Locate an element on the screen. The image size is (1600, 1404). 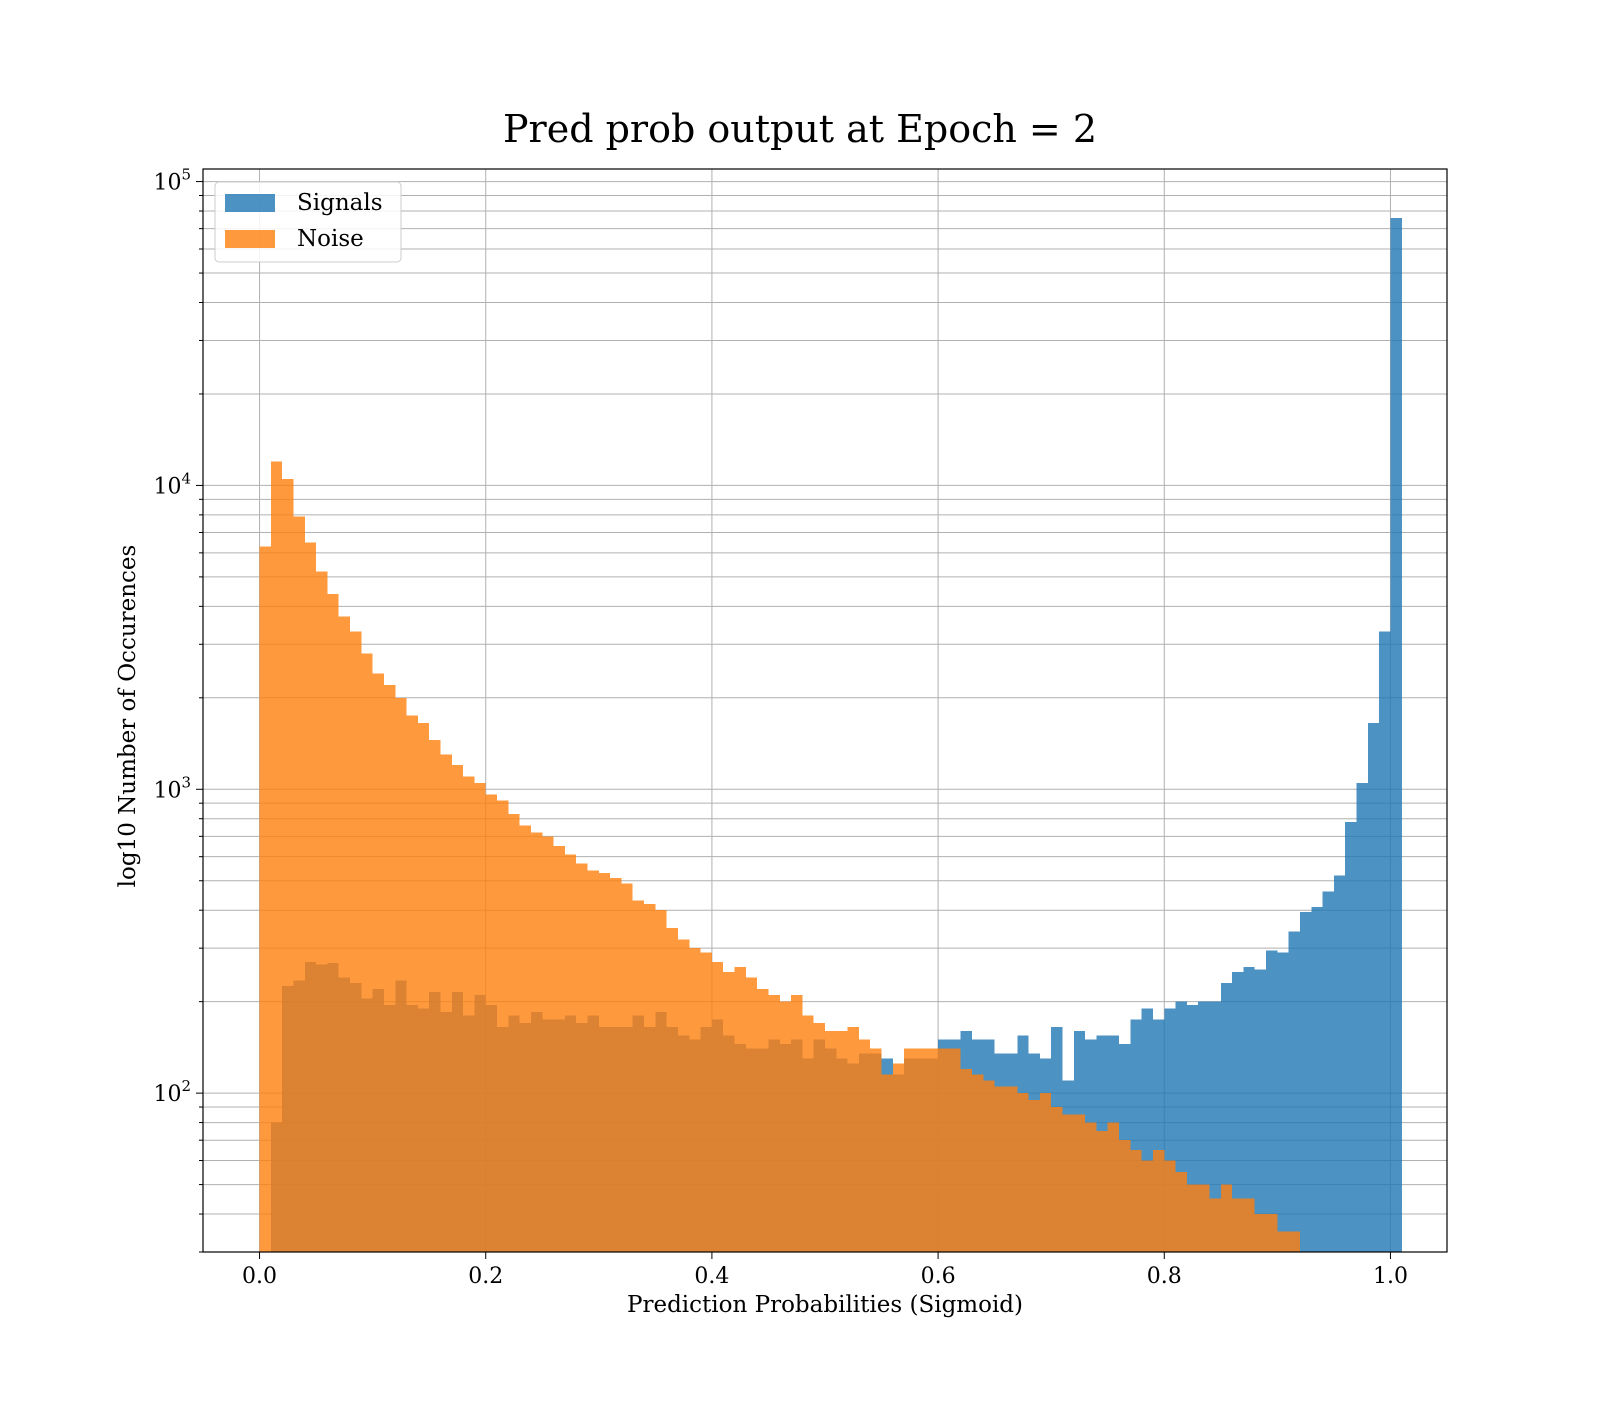
legend-swatch-signals is located at coordinates (250, 203).